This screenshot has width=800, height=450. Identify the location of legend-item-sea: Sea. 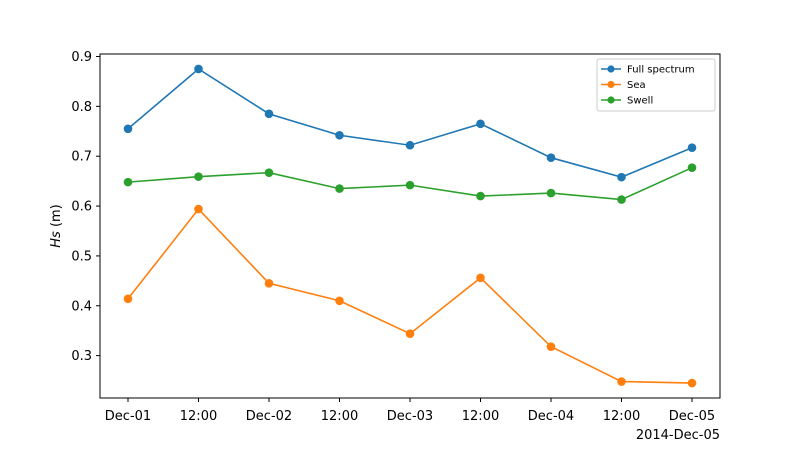
(623, 85).